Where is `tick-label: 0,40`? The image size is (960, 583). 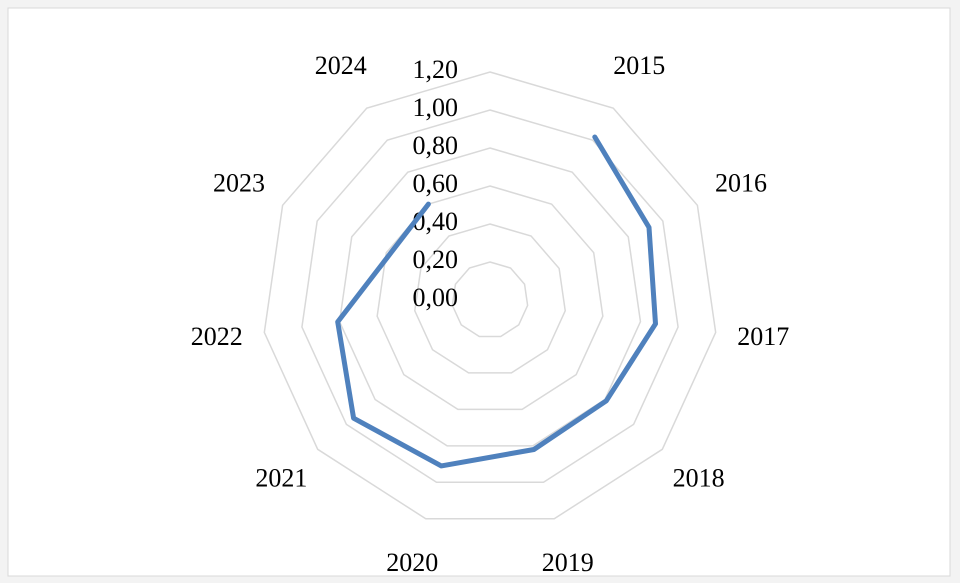 tick-label: 0,40 is located at coordinates (436, 221).